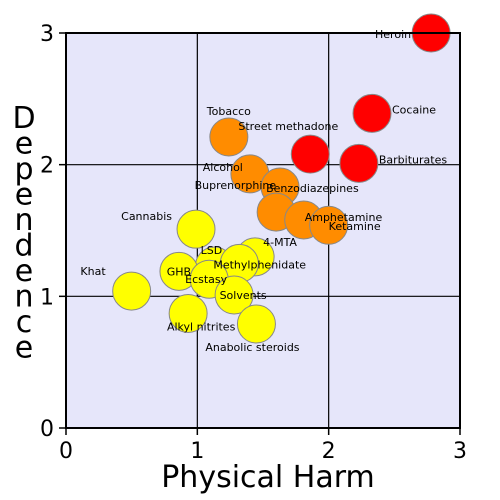 This screenshot has width=500, height=500. Describe the element at coordinates (252, 347) in the screenshot. I see `point-label: Anabolic steroids` at that location.